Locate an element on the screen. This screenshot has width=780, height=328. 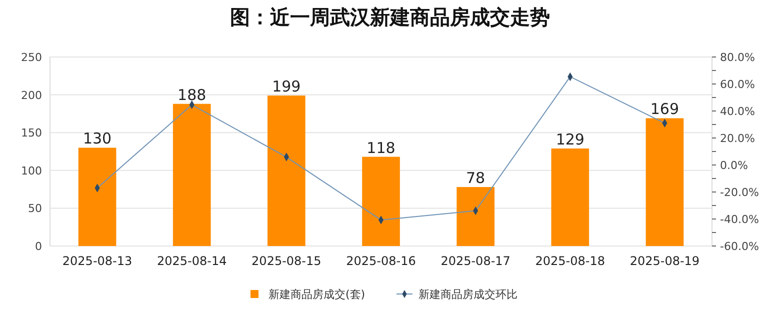
data-label: 130 is located at coordinates (97, 139).